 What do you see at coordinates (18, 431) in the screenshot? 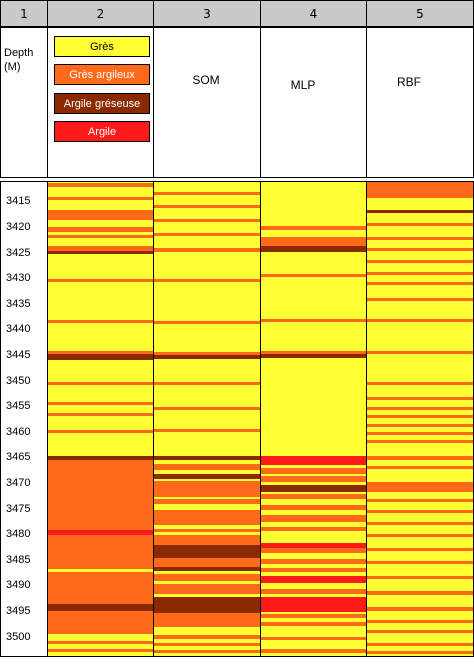
I see `depth-tick-label: 3460` at bounding box center [18, 431].